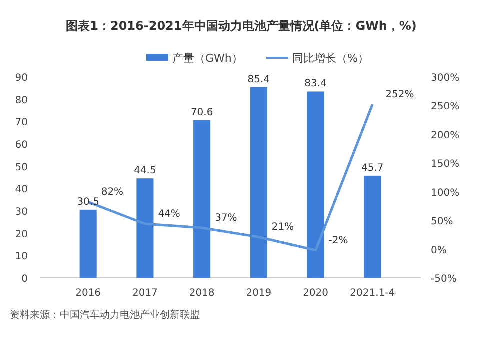  I want to click on data-label: 44%, so click(169, 214).